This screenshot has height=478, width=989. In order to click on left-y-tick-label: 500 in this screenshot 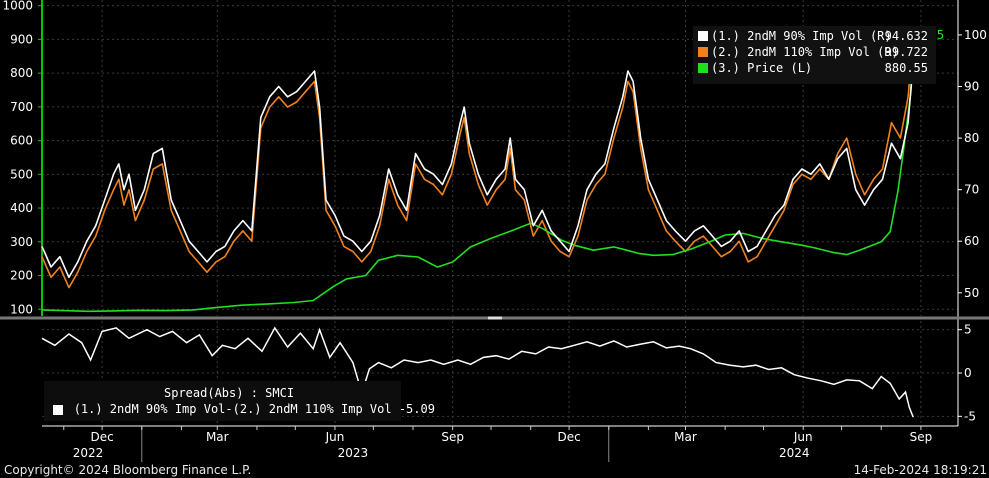, I will do `click(21, 174)`.